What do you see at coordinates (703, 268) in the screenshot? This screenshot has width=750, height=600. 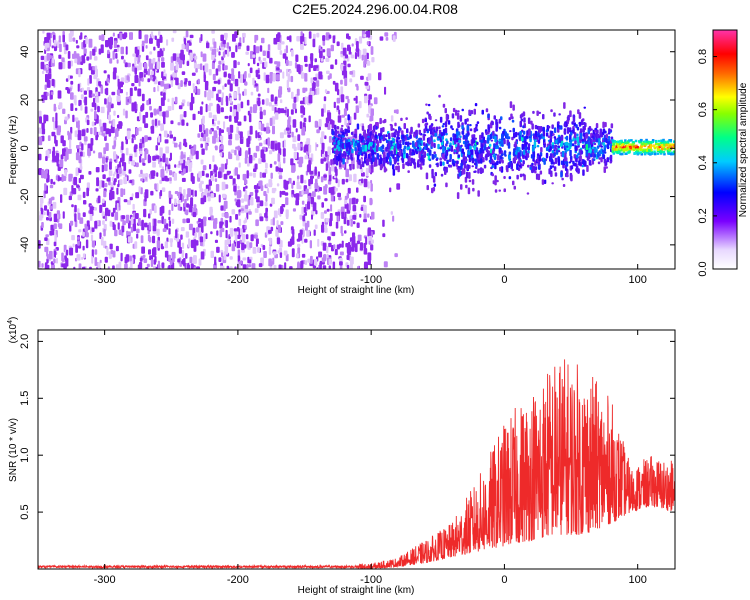 I see `colorbar-tick-label: 0.0` at bounding box center [703, 268].